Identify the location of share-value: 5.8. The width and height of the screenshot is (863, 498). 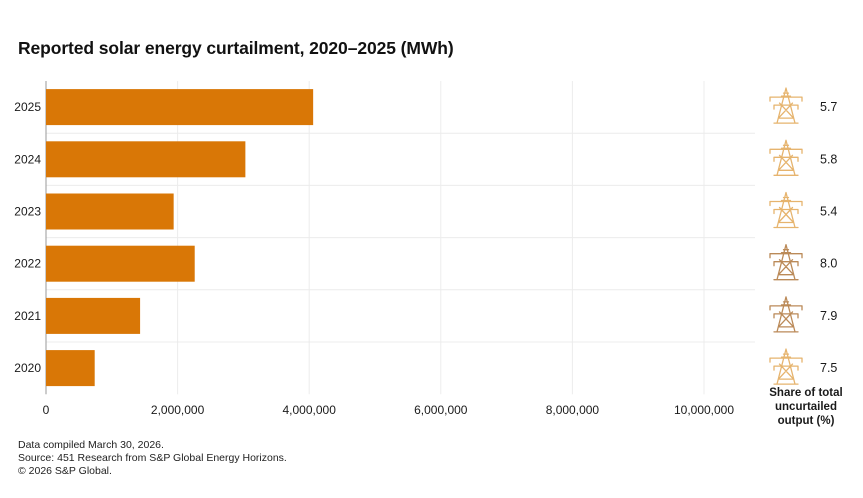
(828, 159).